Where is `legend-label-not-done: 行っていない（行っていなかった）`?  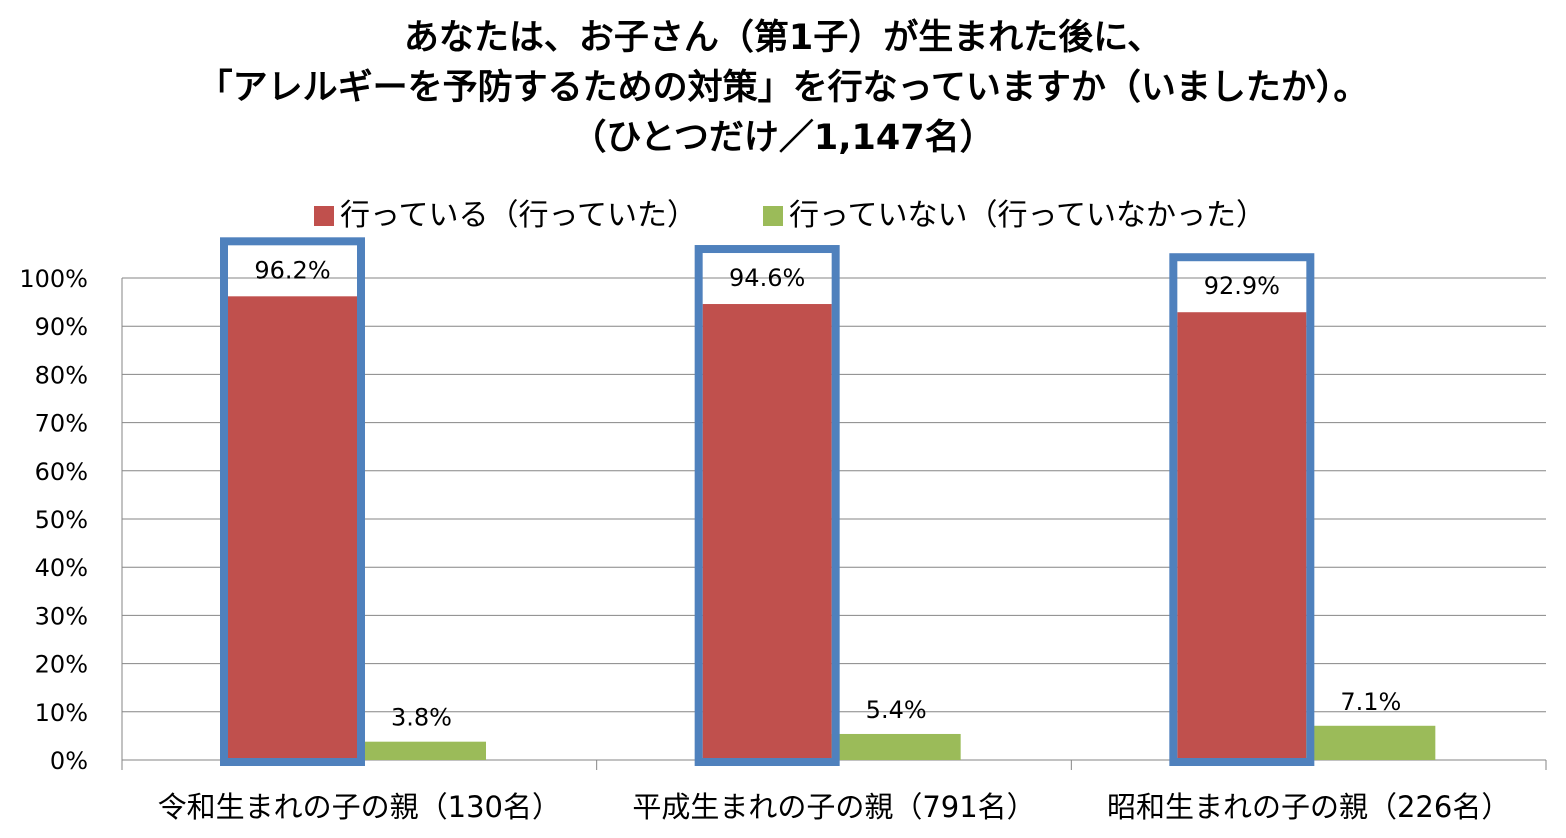 legend-label-not-done: 行っていない（行っていなかった） is located at coordinates (1027, 215).